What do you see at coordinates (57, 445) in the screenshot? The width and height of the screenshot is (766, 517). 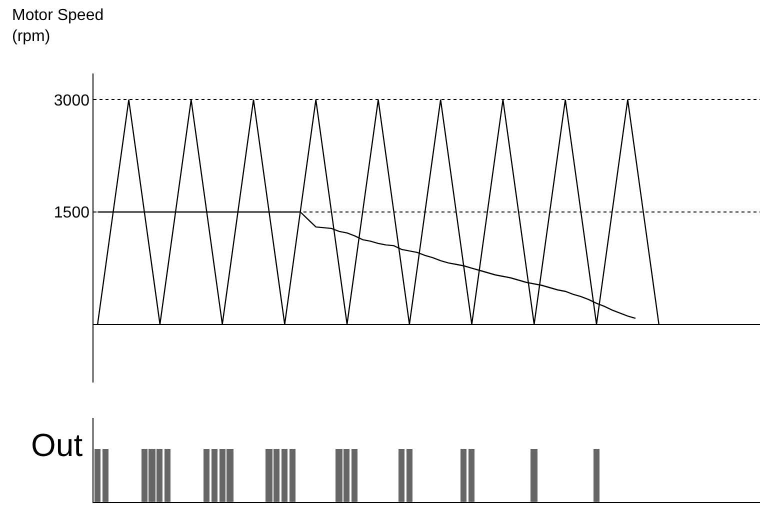 I see `y-axis-title: Out` at bounding box center [57, 445].